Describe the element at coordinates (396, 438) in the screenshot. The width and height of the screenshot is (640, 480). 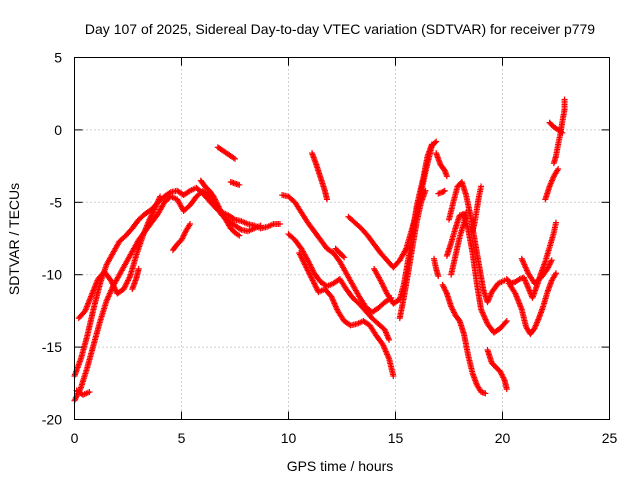
I see `x-tick-label: 15` at that location.